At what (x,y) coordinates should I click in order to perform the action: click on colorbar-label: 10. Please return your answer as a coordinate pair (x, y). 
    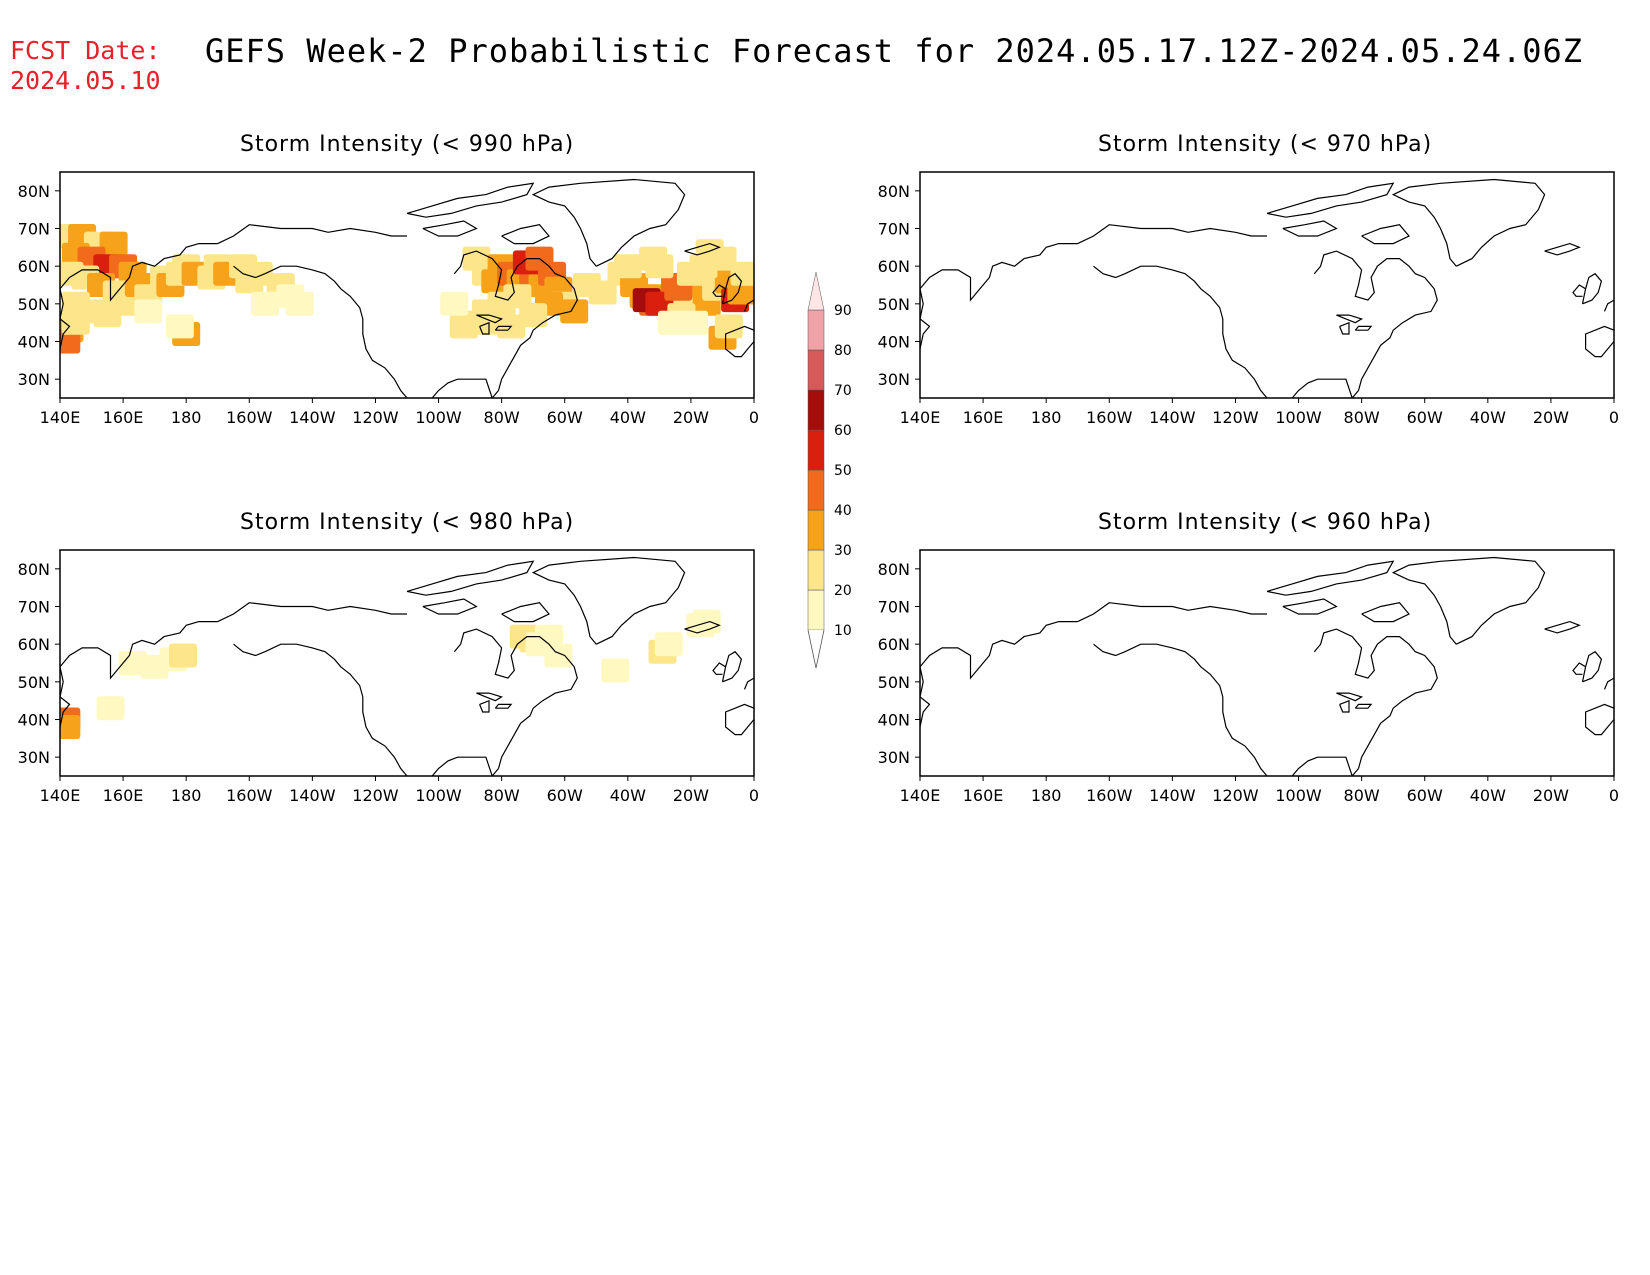
    Looking at the image, I should click on (843, 631).